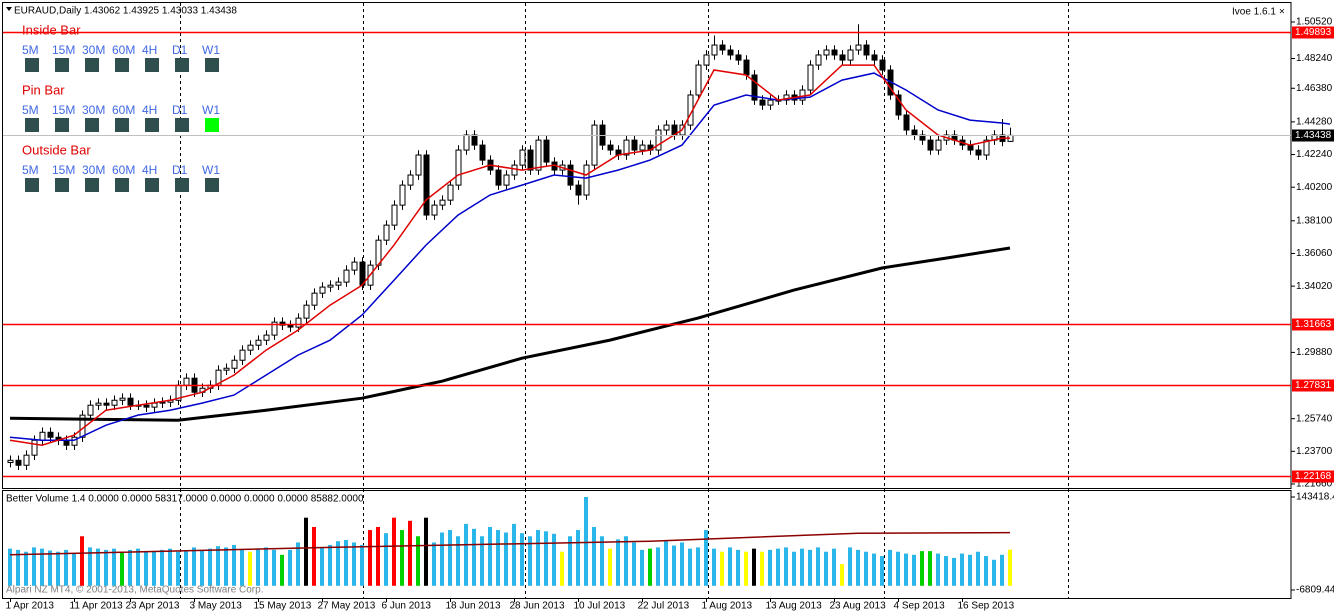  Describe the element at coordinates (1314, 220) in the screenshot. I see `y-tick-label: 1.38100` at that location.